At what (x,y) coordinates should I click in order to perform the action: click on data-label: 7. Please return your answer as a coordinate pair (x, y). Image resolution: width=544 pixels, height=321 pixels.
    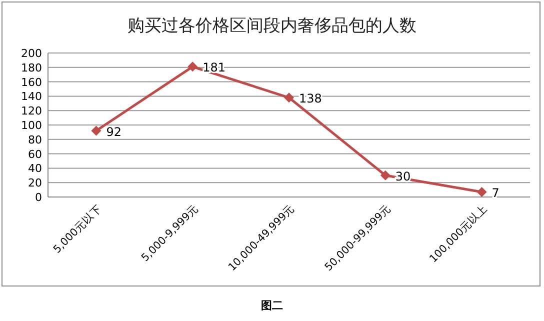
    Looking at the image, I should click on (496, 193).